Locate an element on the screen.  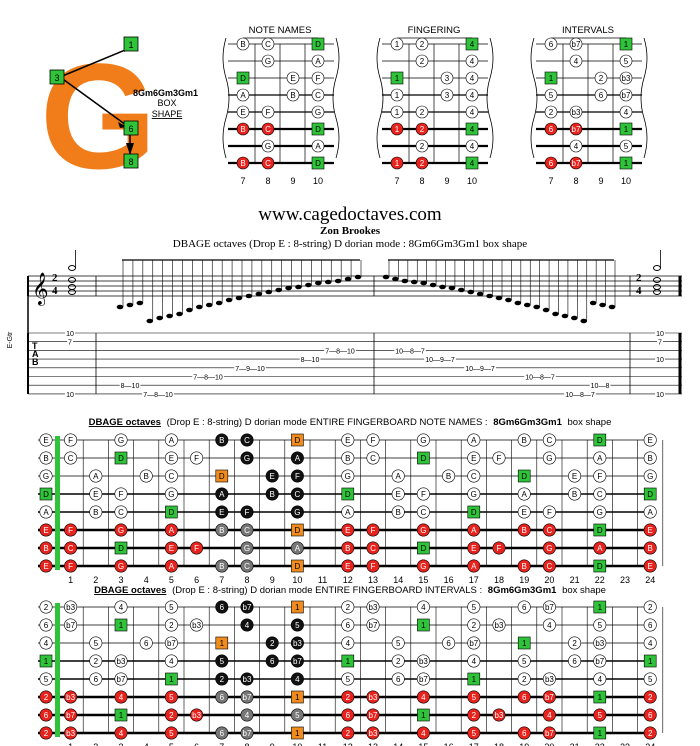
nut is located at coordinates (57, 670).